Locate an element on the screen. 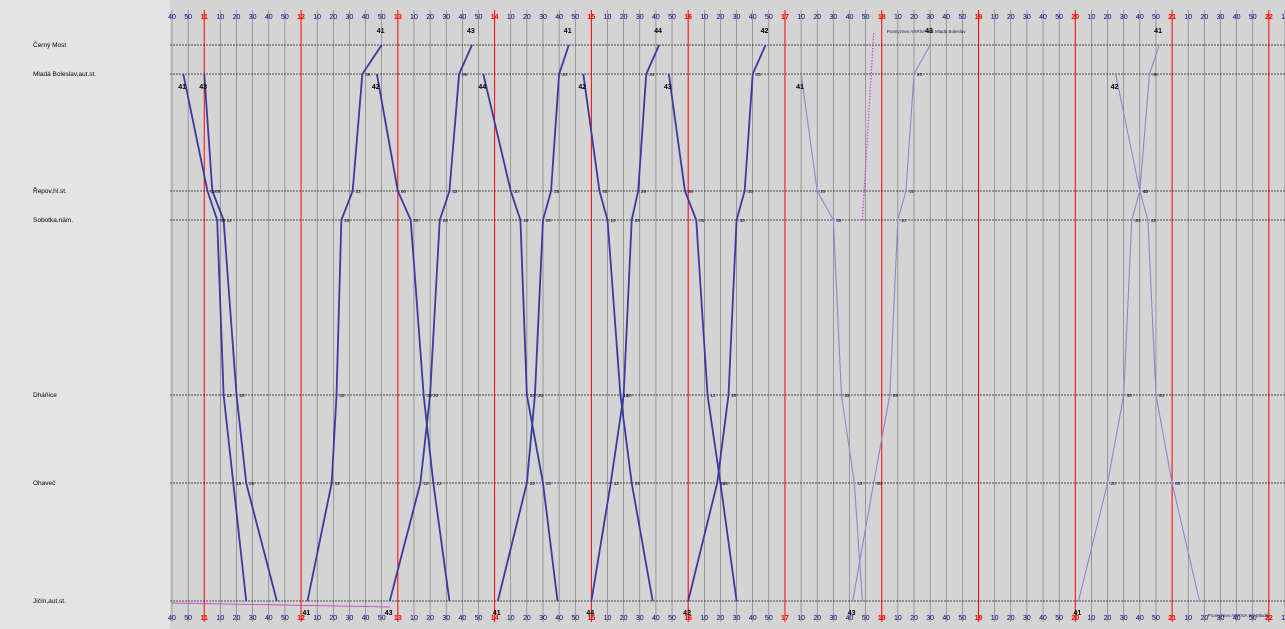 Image resolution: width=1285 pixels, height=629 pixels. tick-bottom: 18 is located at coordinates (882, 618).